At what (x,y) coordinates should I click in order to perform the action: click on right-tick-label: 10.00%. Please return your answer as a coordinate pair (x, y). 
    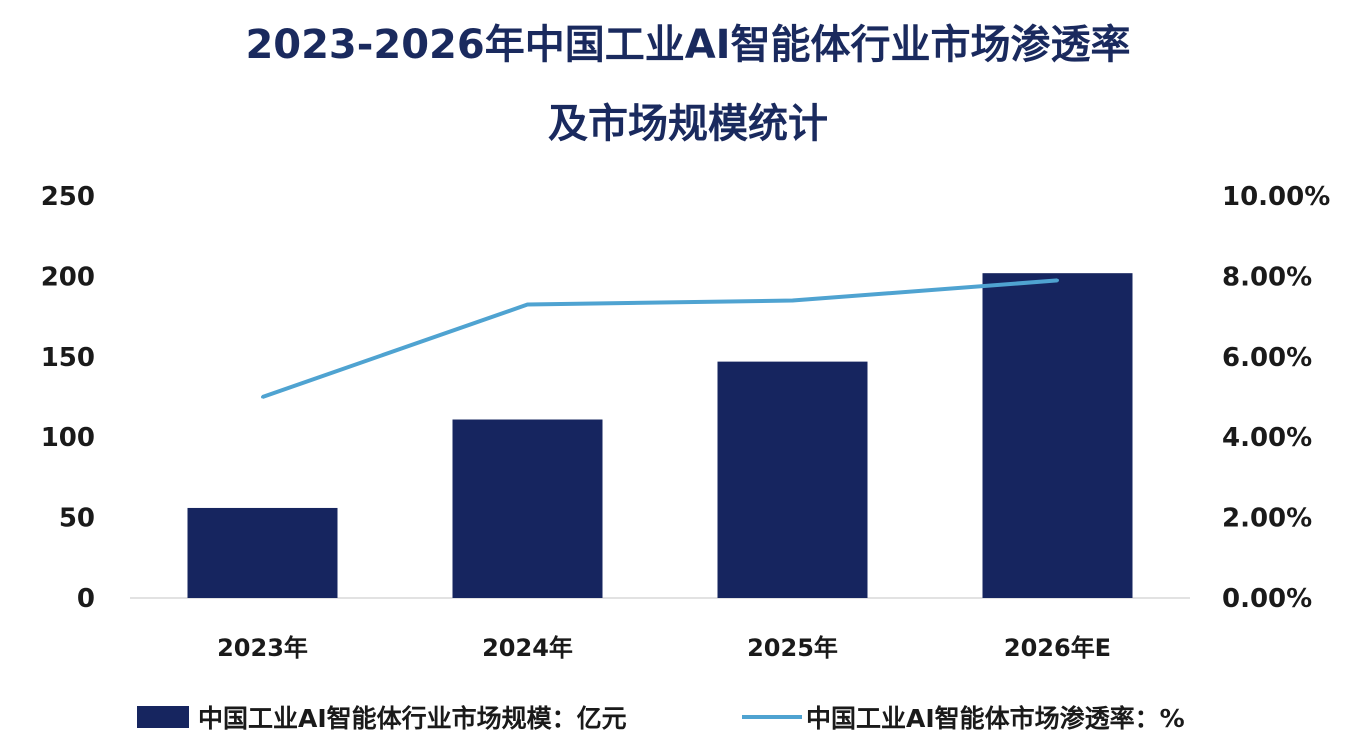
    Looking at the image, I should click on (1276, 197).